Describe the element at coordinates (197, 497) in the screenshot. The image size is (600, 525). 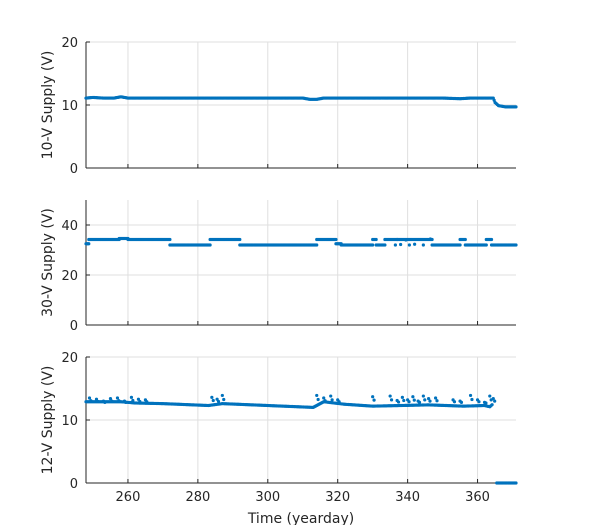
I see `x-tick-label: 280` at that location.